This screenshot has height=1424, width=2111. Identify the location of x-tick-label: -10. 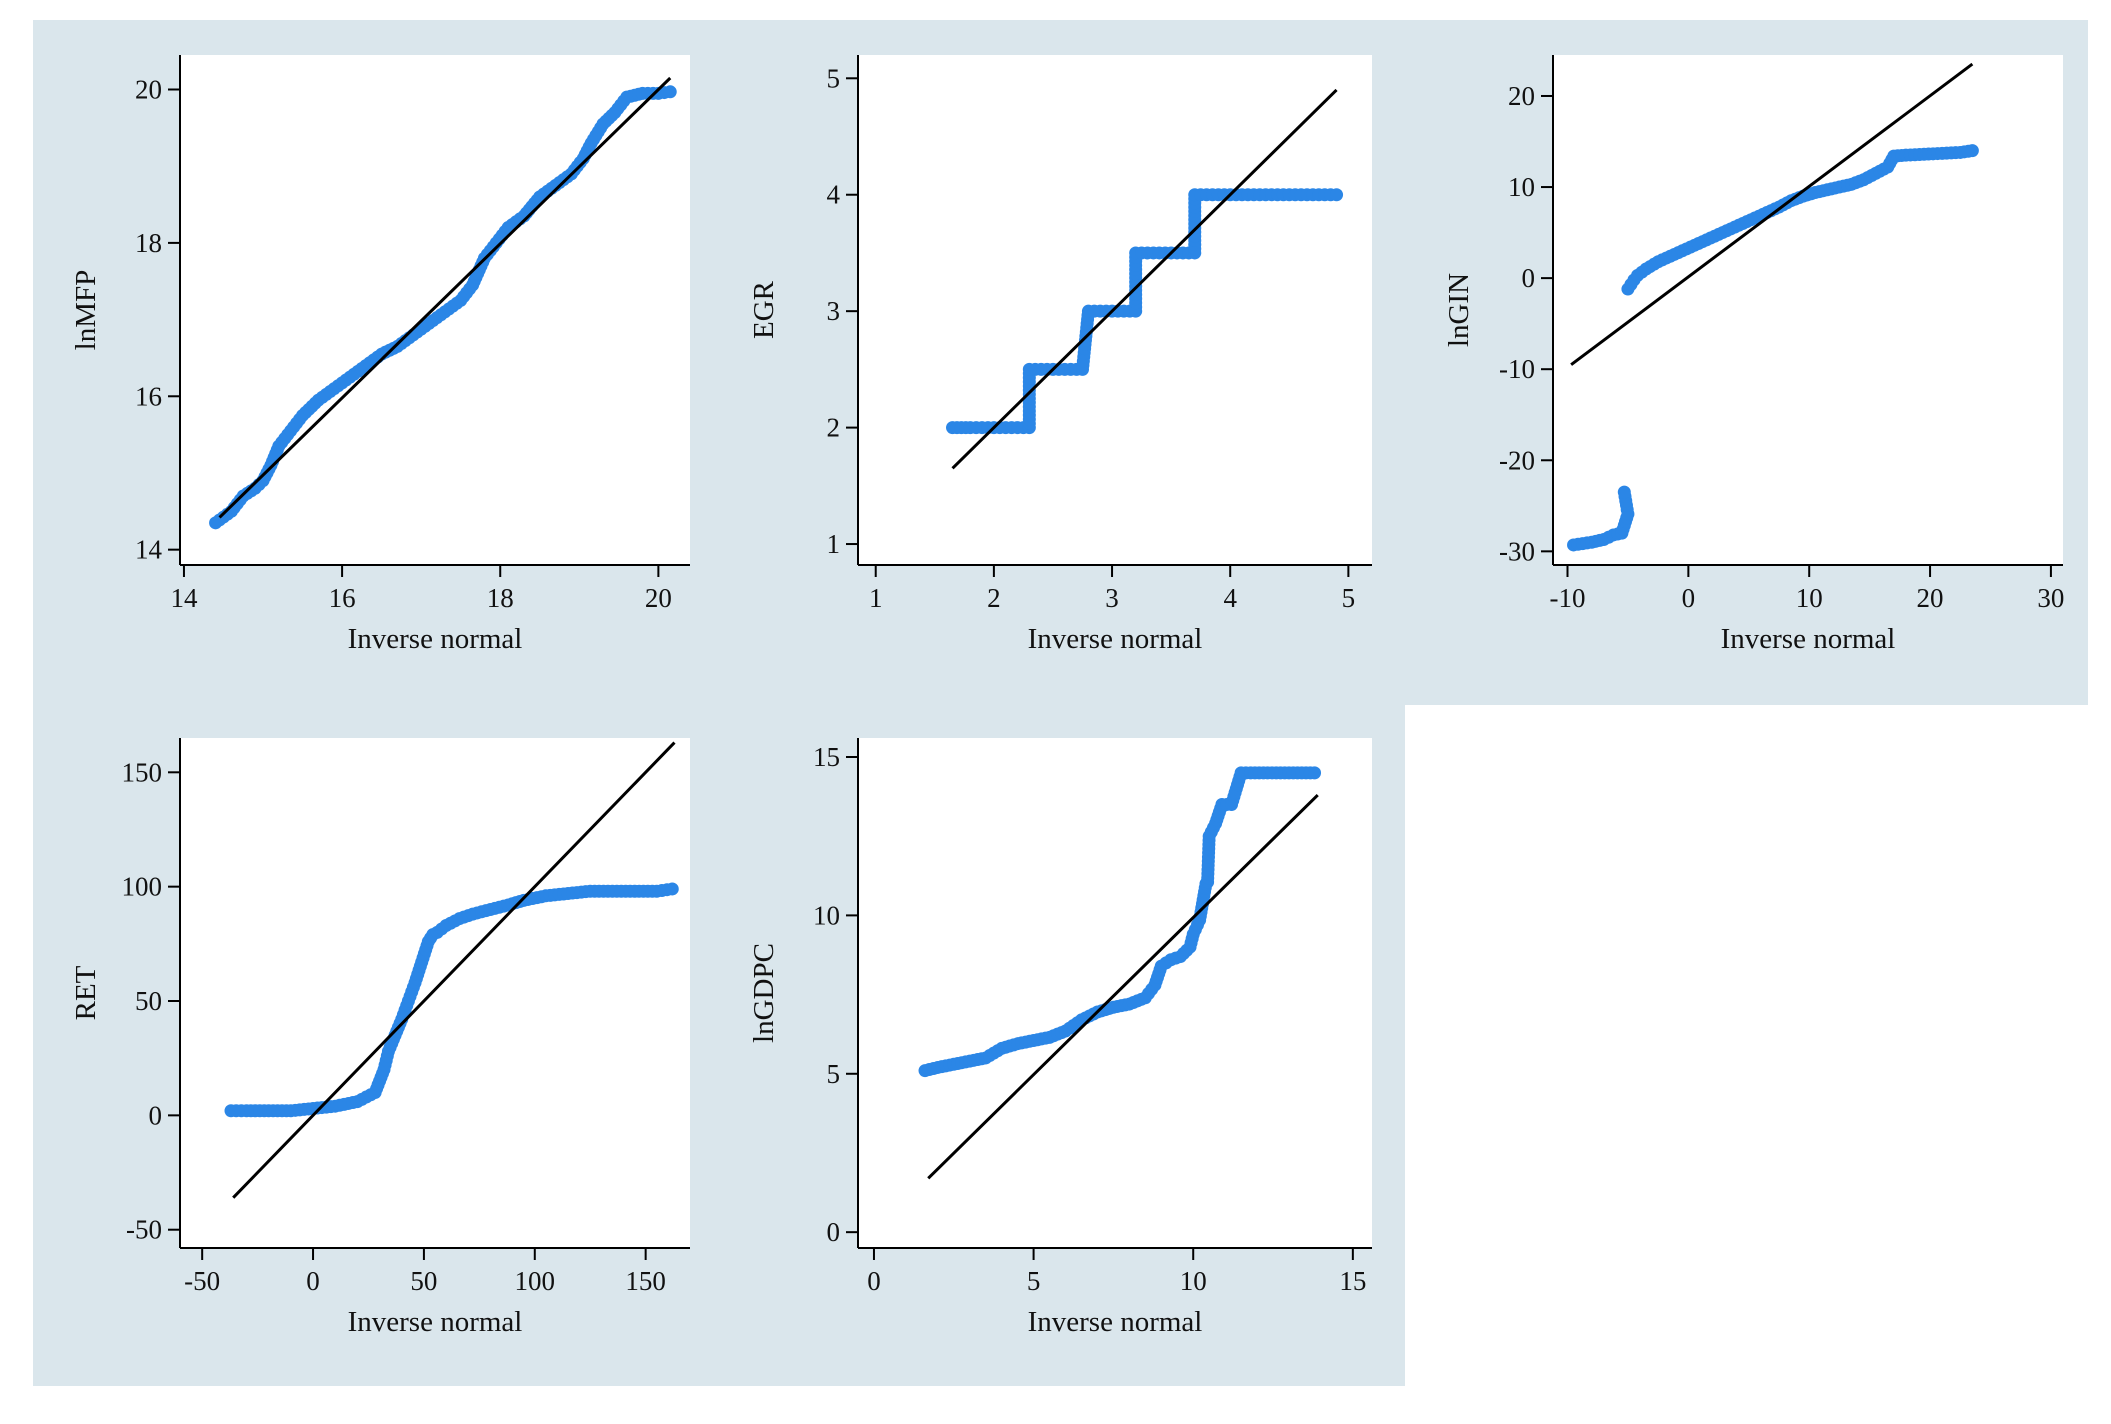
(1568, 598).